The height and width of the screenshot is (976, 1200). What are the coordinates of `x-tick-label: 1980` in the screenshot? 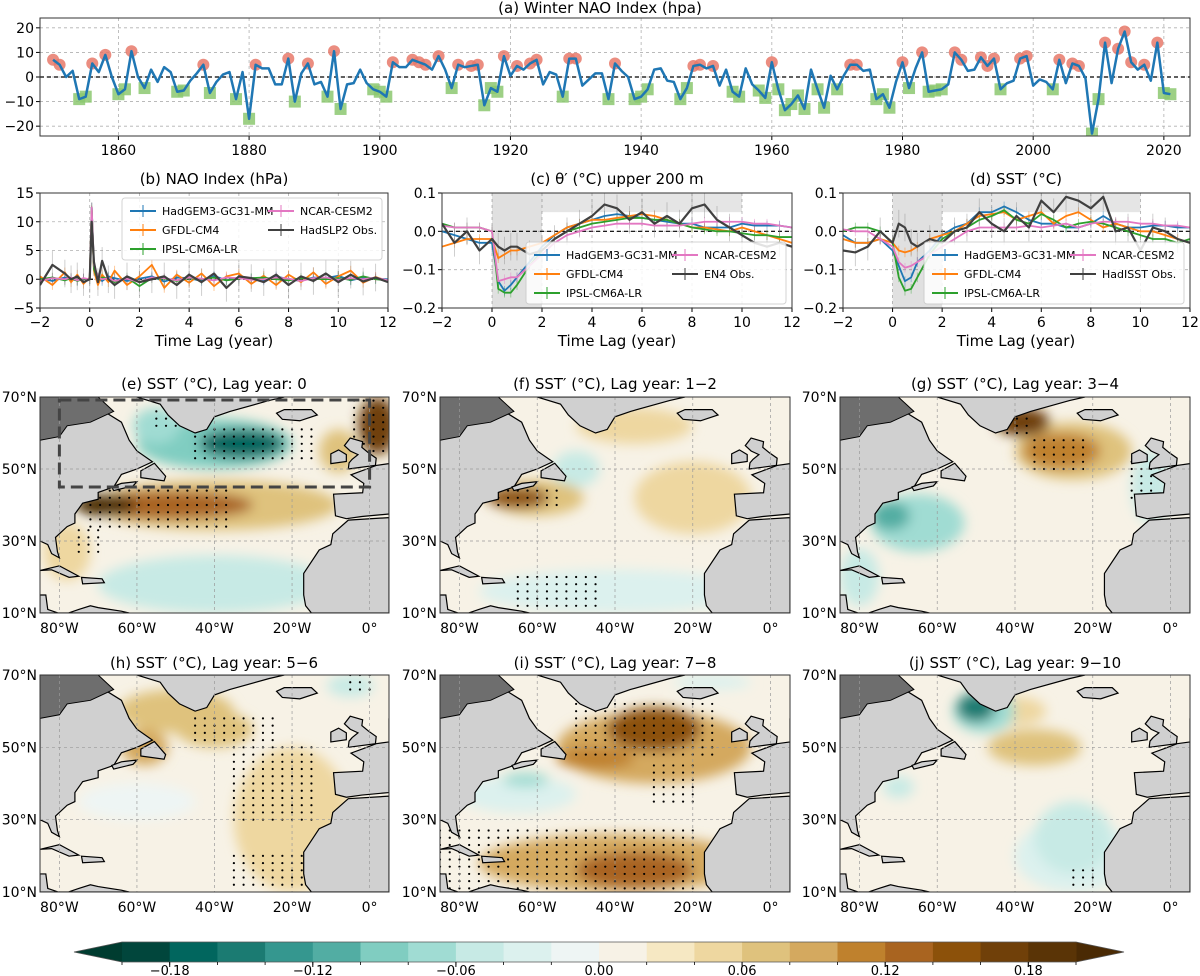 It's located at (903, 151).